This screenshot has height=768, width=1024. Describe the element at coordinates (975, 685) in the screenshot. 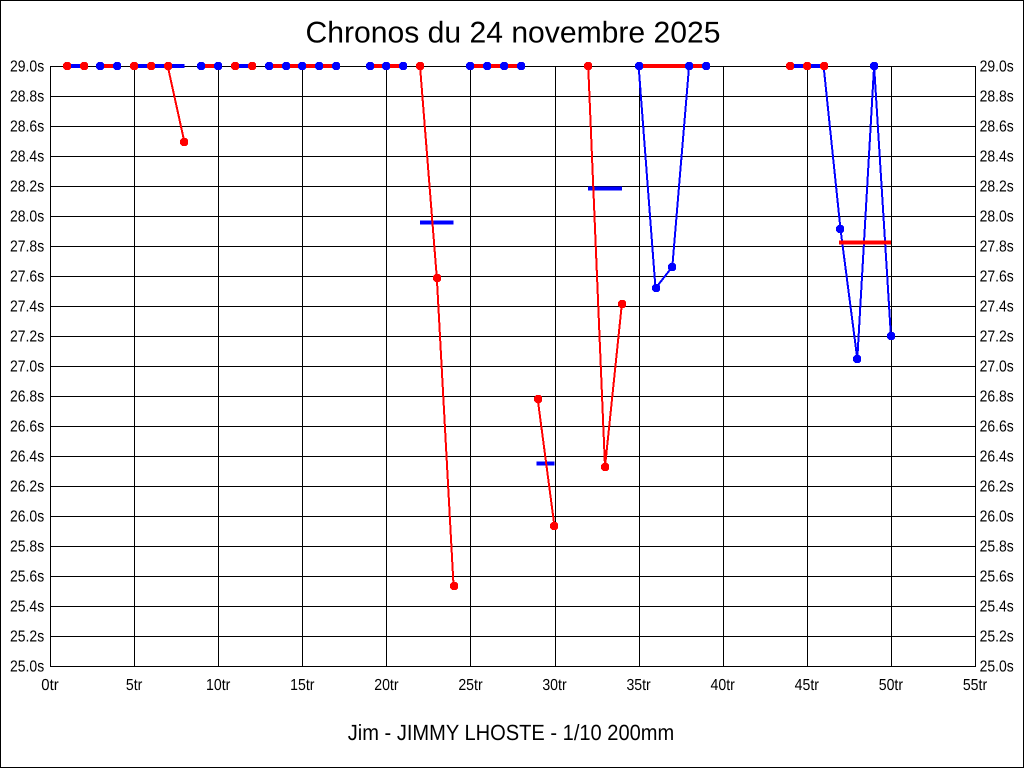

I see `svg-text: 55tr` at that location.